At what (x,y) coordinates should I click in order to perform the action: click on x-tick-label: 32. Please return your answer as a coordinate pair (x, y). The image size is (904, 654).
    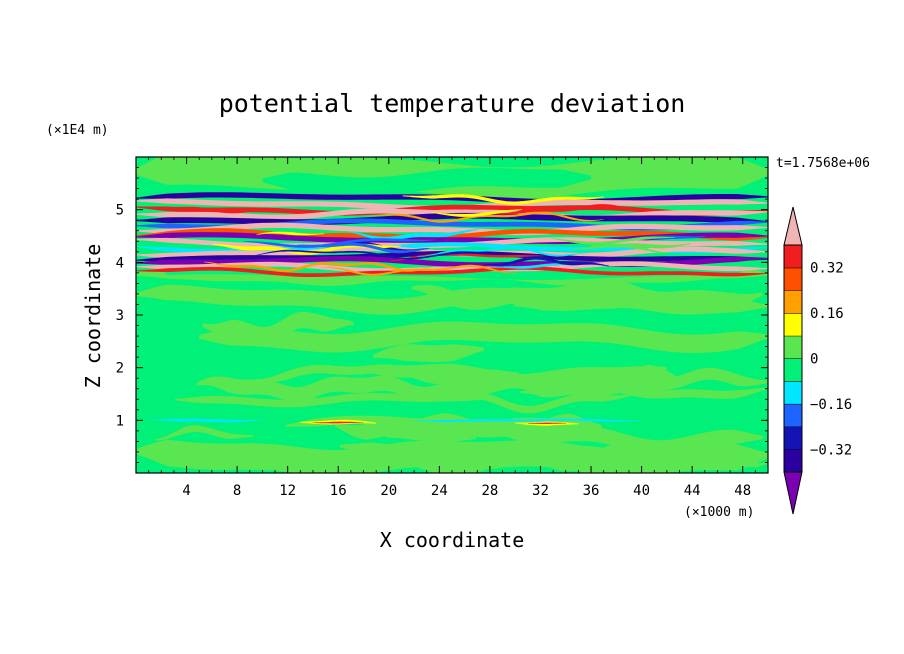
    Looking at the image, I should click on (540, 491).